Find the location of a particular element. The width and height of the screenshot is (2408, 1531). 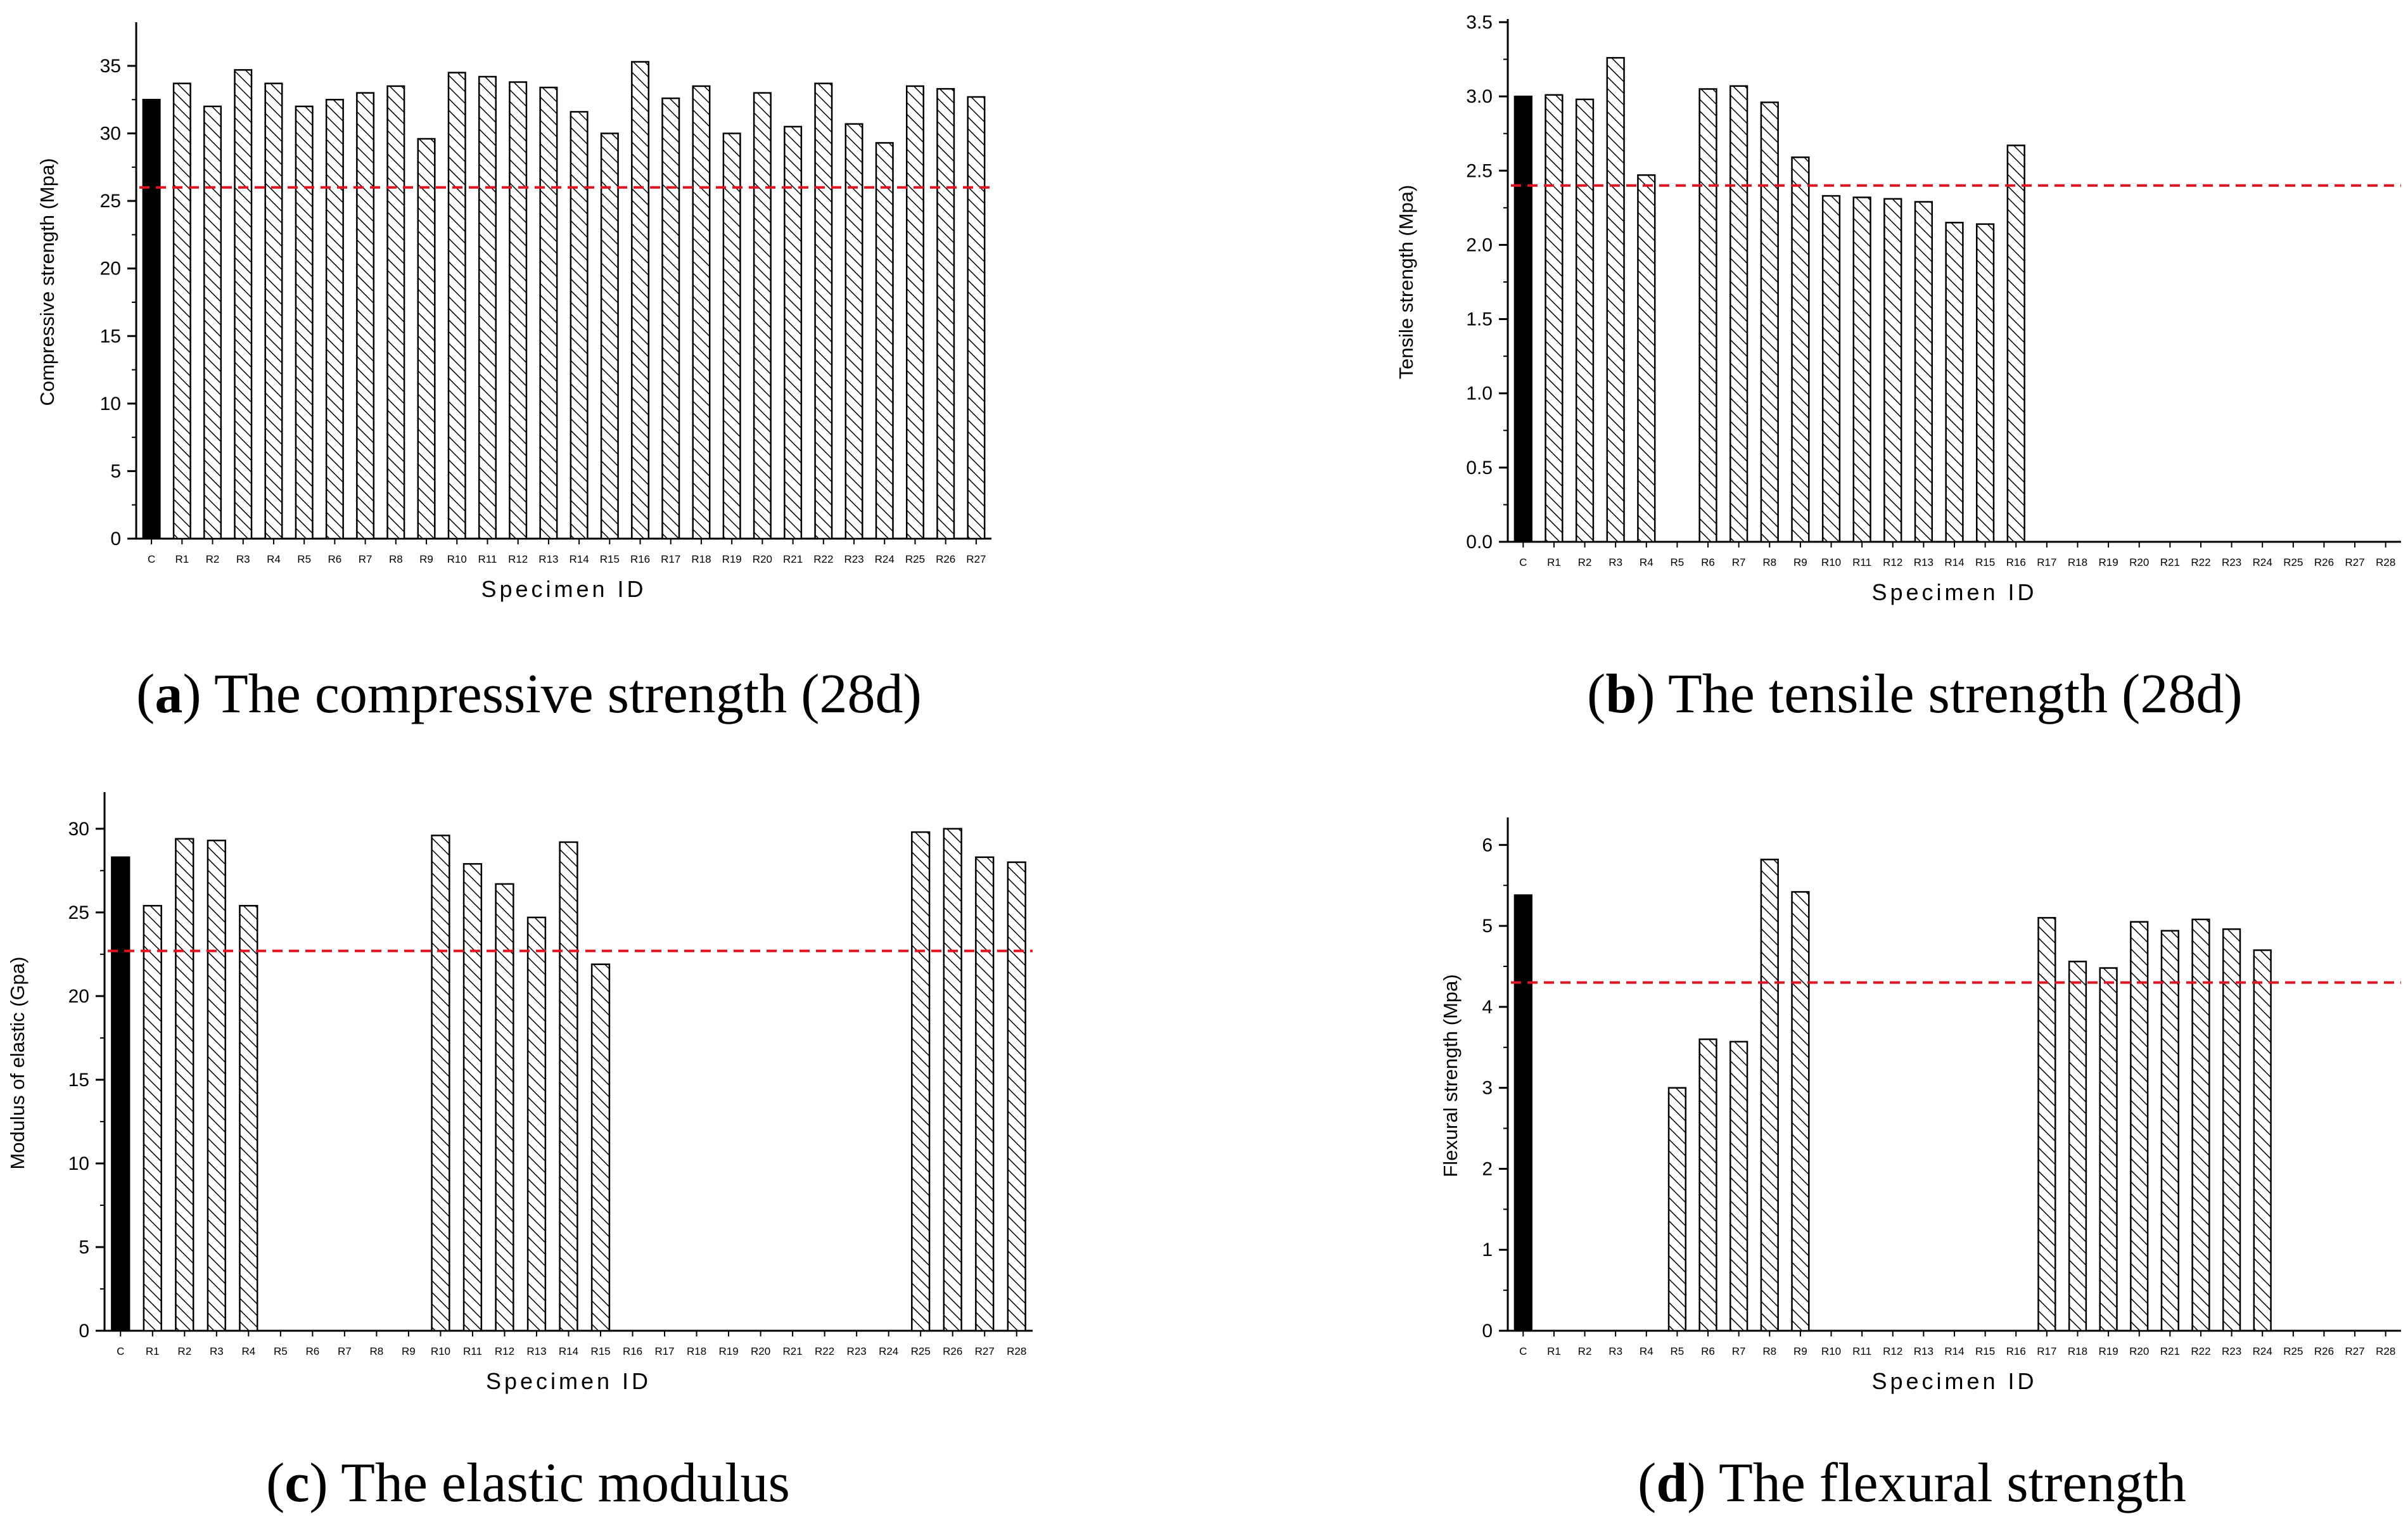

bar-r4 is located at coordinates (248, 1118).